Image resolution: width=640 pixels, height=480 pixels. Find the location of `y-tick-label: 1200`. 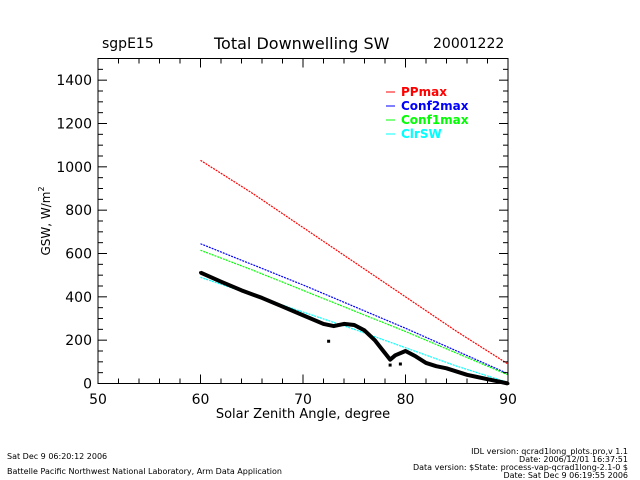

y-tick-label: 1200 is located at coordinates (74, 125).